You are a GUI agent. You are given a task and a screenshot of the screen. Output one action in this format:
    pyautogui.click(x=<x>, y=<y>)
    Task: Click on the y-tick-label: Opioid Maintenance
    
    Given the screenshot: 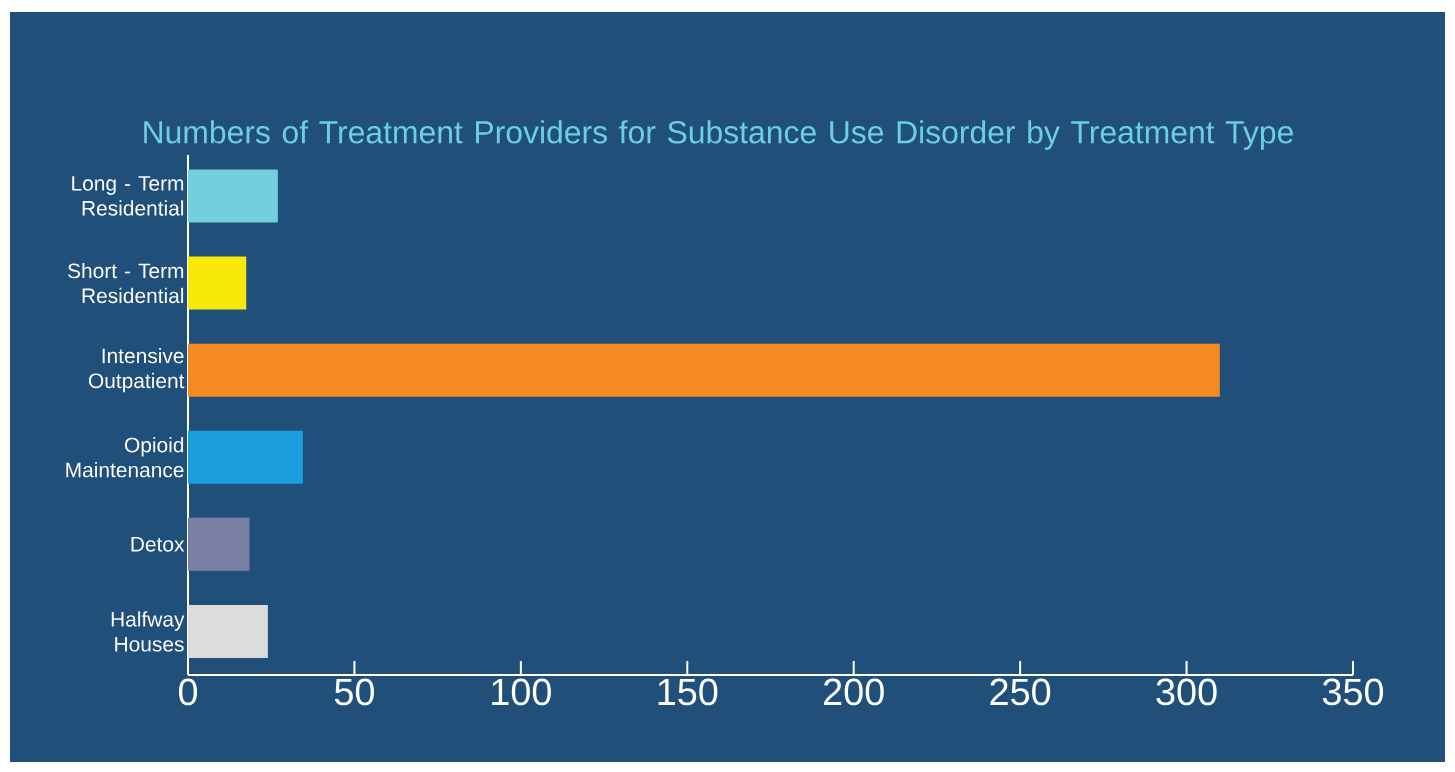 What is the action you would take?
    pyautogui.click(x=125, y=457)
    